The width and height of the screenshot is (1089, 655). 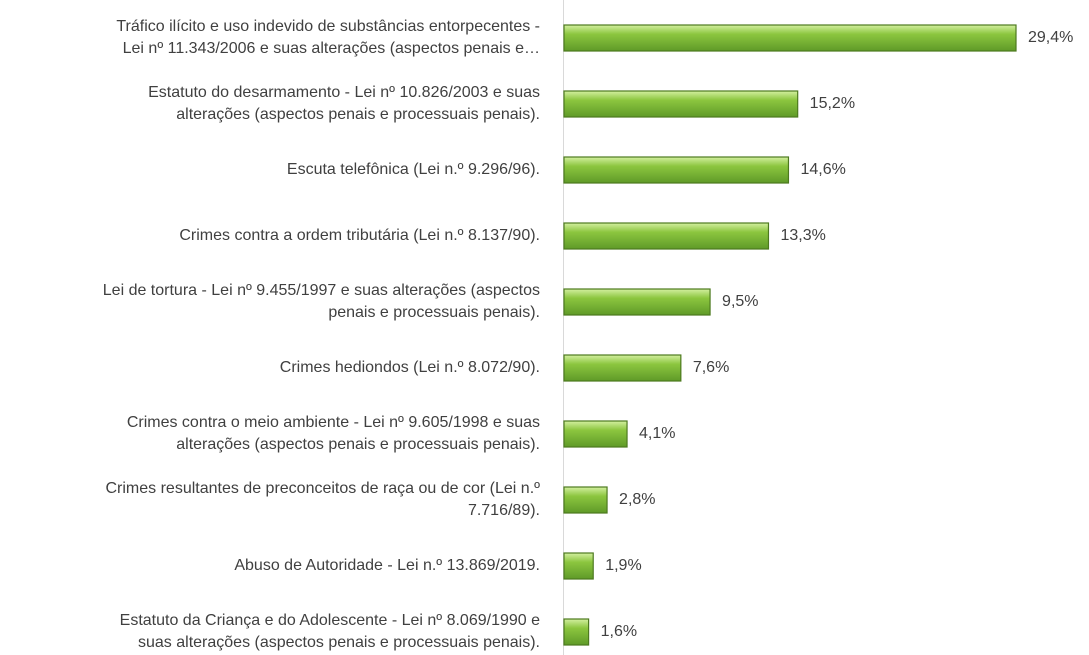 I want to click on value-label: 9,5%, so click(x=740, y=301).